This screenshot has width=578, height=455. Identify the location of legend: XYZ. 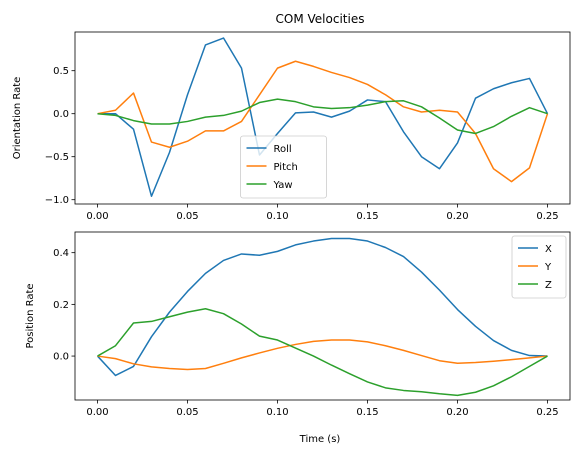
(539, 267).